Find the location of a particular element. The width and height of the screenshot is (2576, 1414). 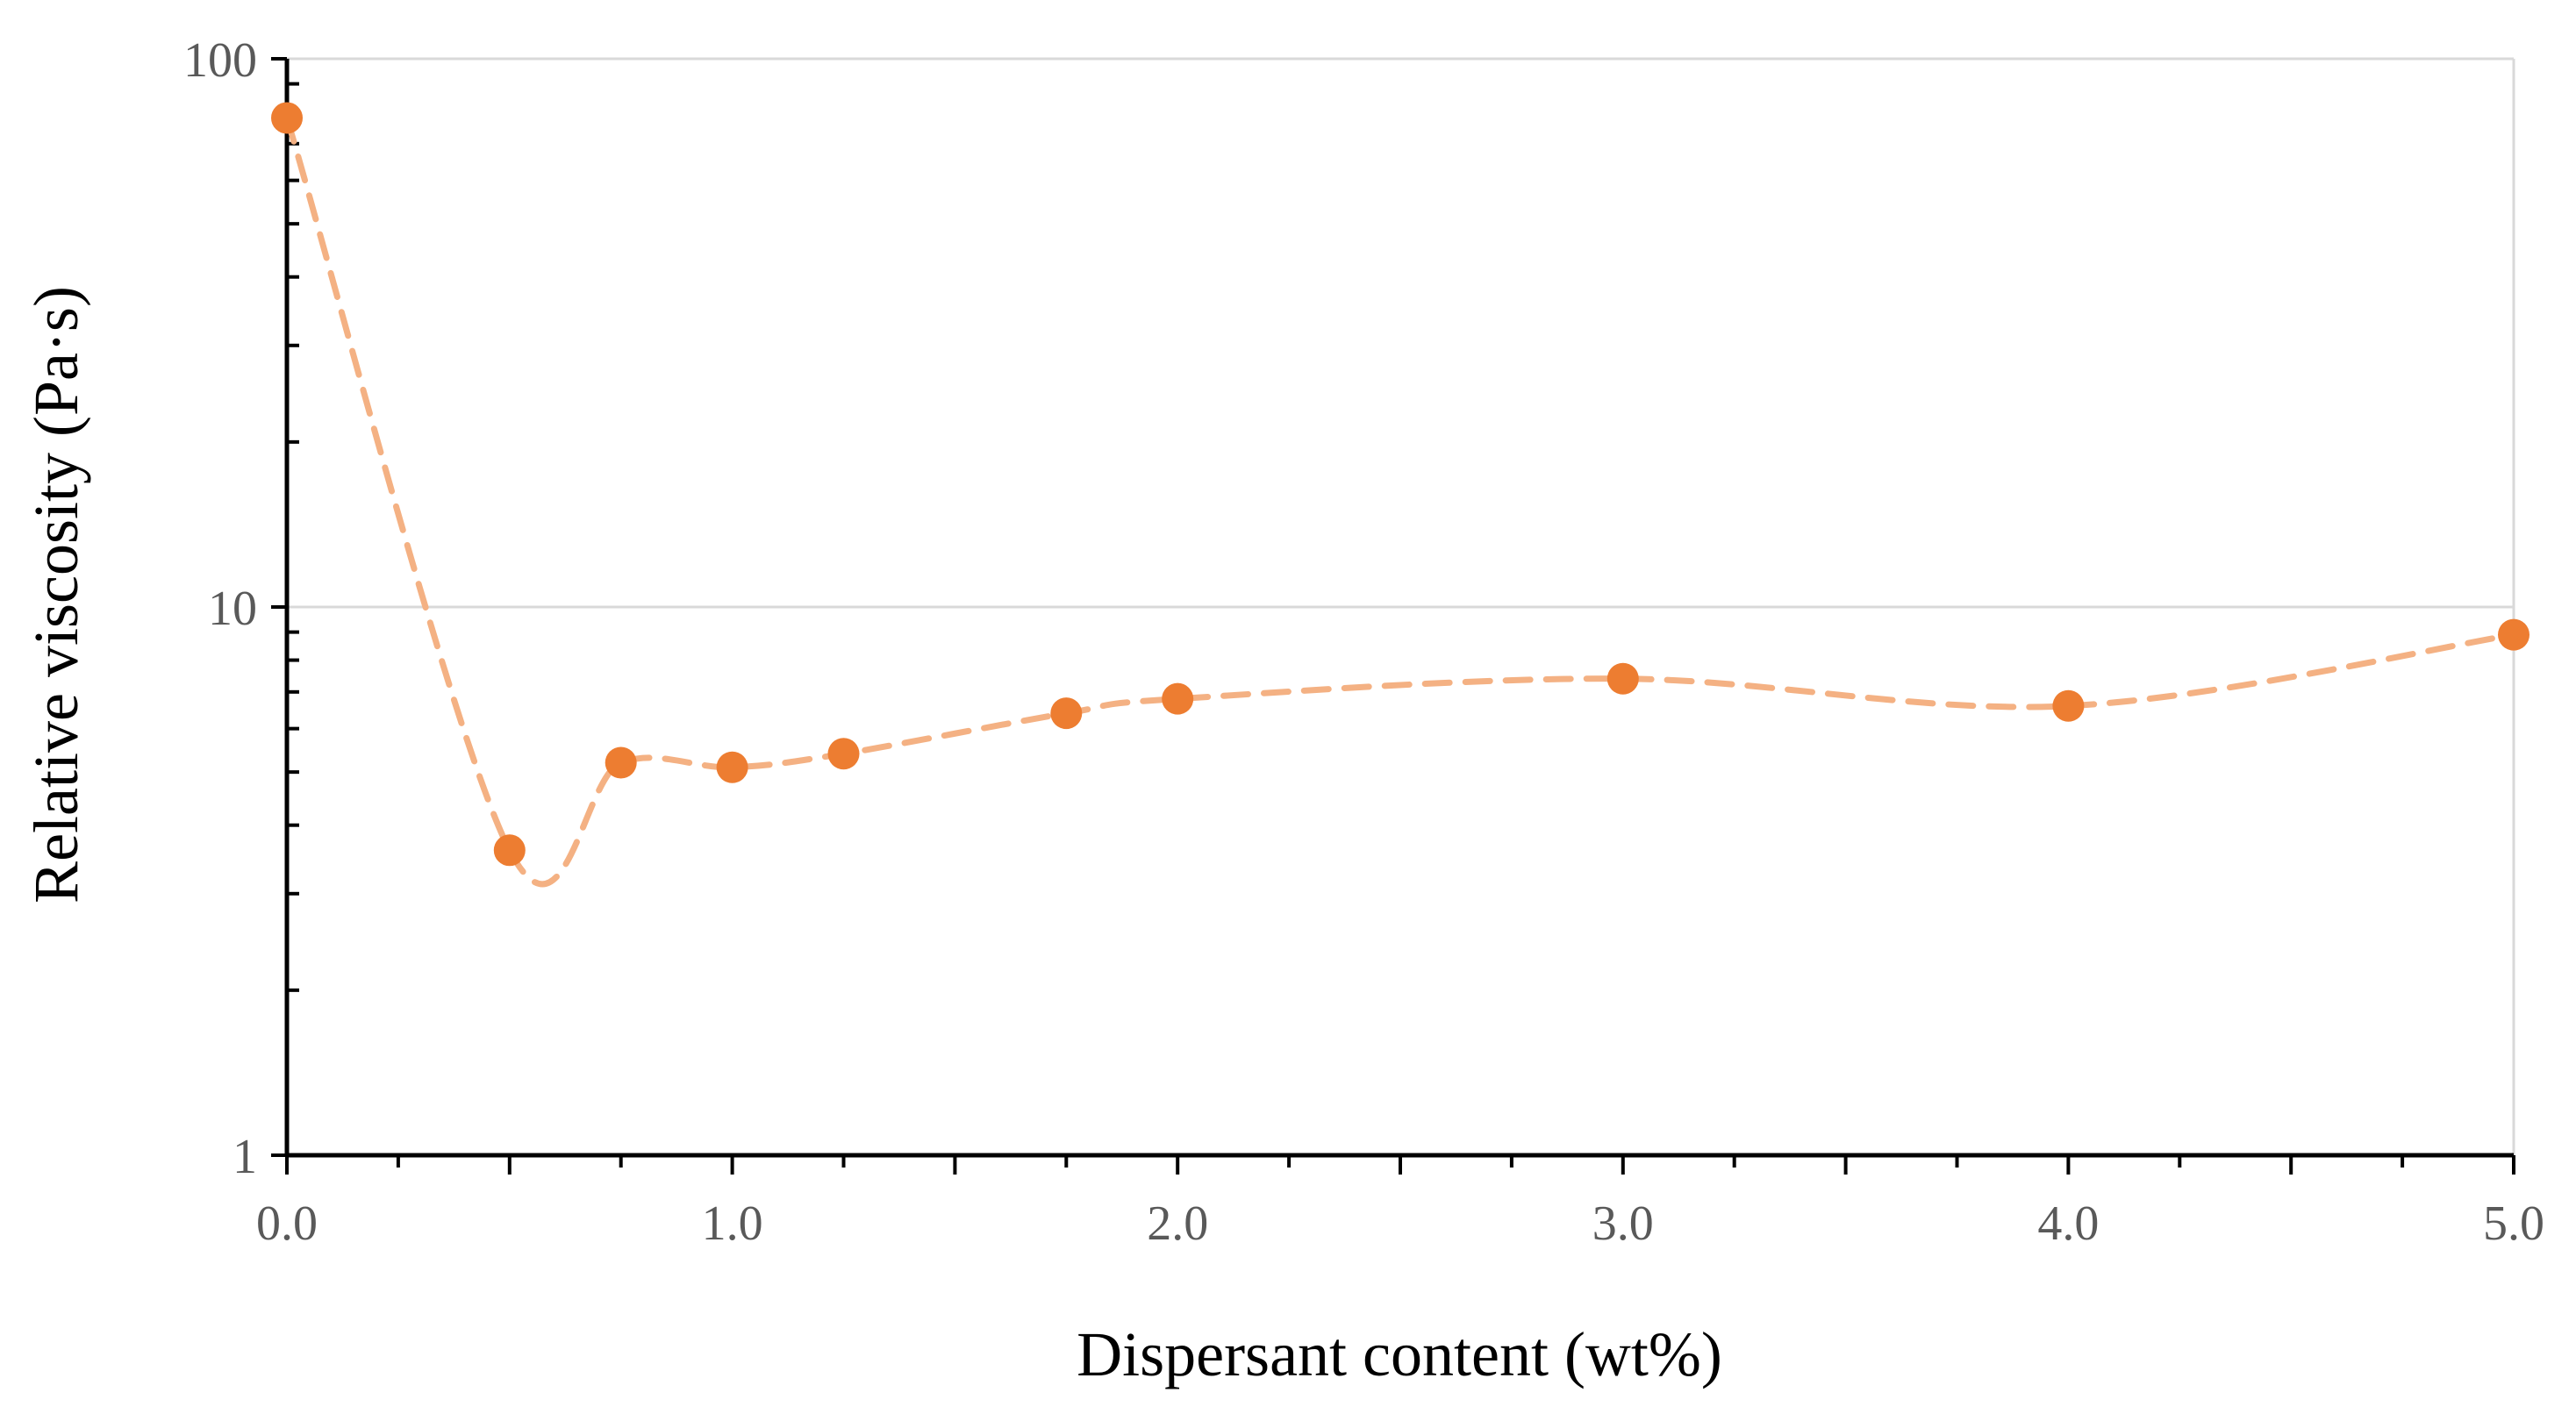

y-tick-label: 10 is located at coordinates (232, 609).